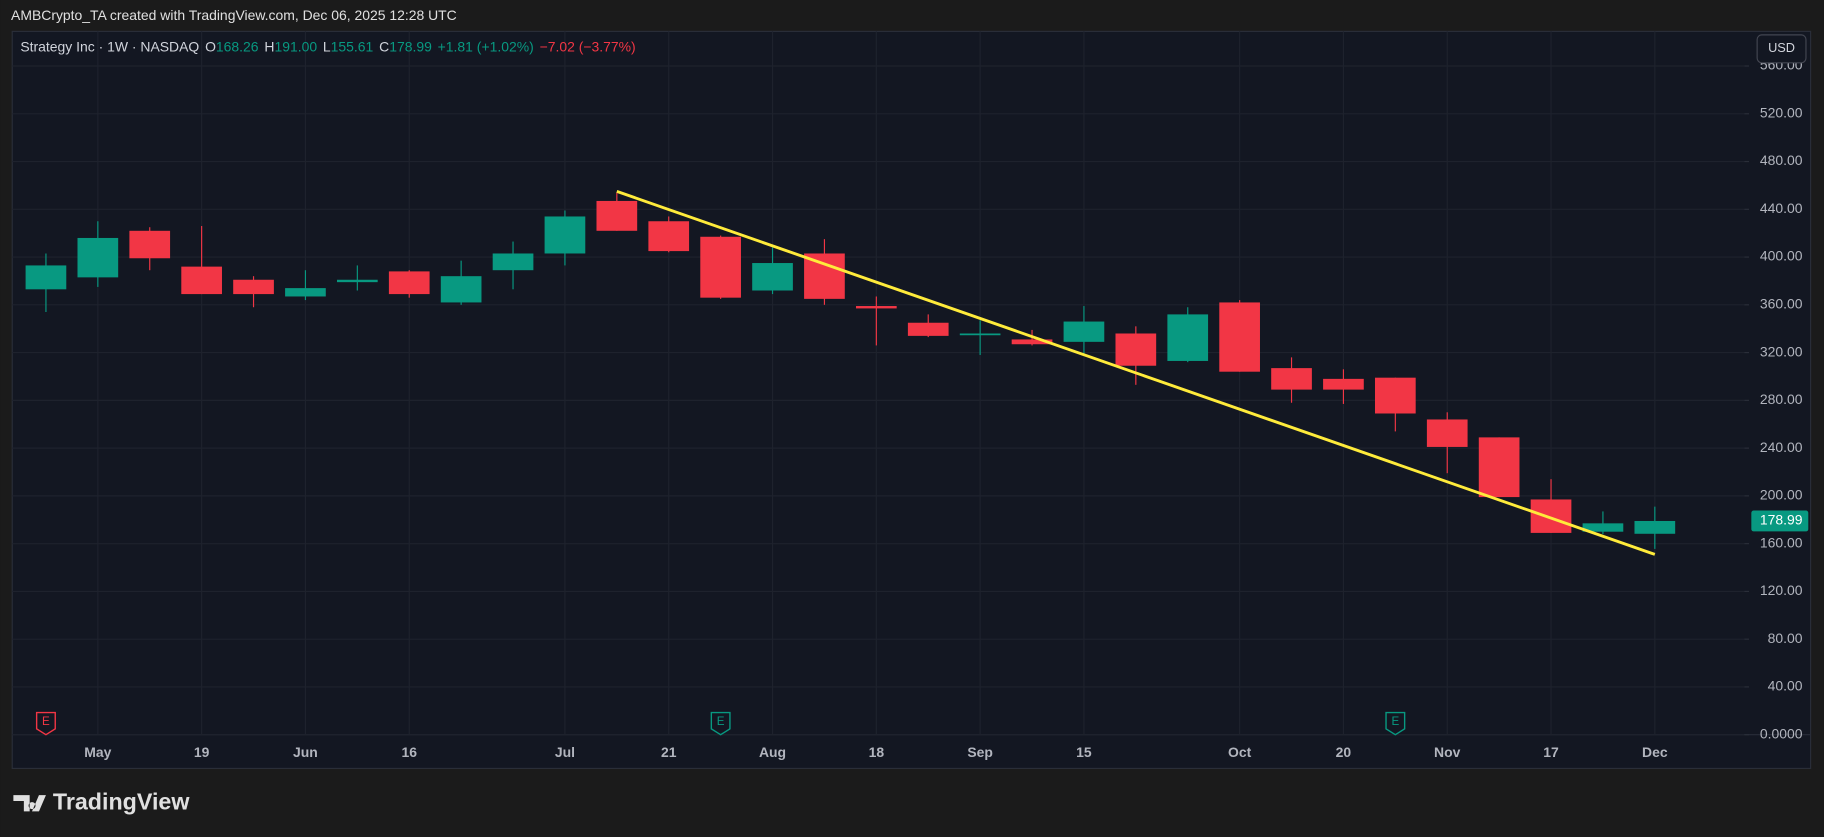 This screenshot has width=1824, height=837. What do you see at coordinates (1781, 733) in the screenshot?
I see `y-tick-label: 0.0000` at bounding box center [1781, 733].